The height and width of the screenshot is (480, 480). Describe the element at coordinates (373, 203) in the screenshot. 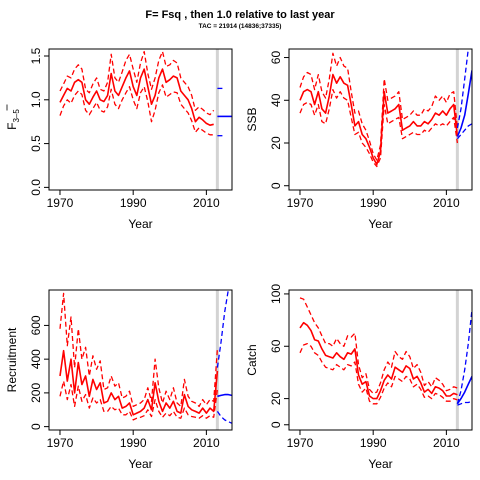

I see `ssb-panel-xtick-label: 1990` at that location.